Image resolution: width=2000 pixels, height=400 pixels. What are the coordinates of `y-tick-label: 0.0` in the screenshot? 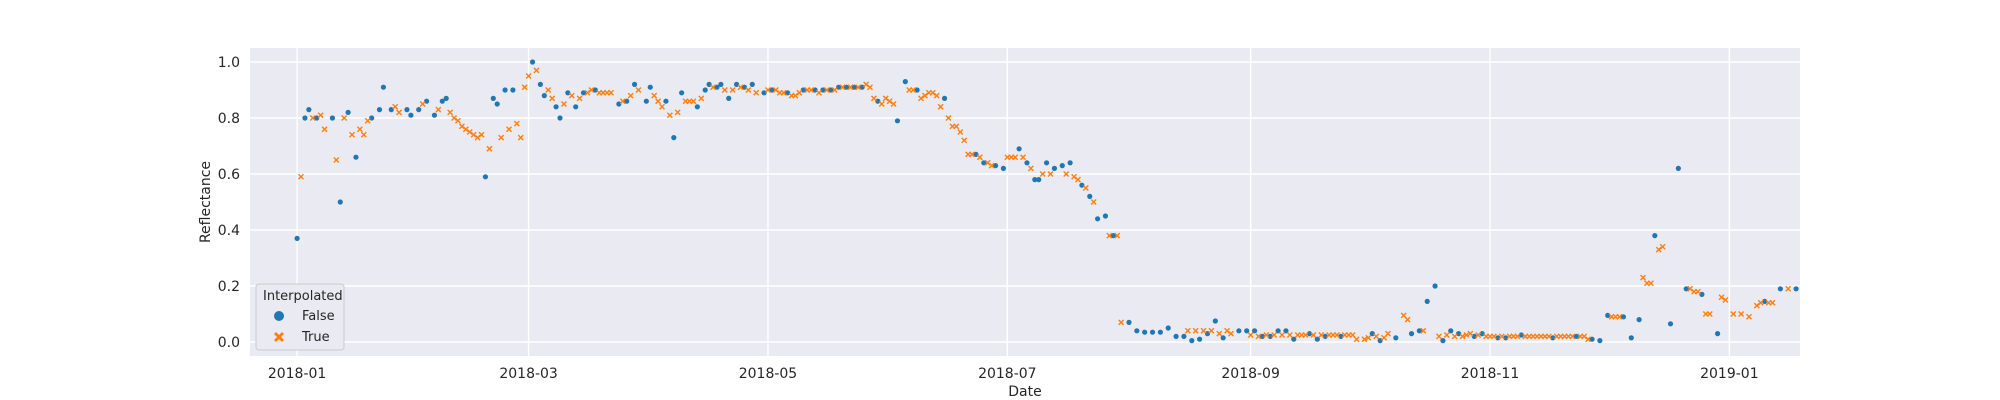 It's located at (229, 343).